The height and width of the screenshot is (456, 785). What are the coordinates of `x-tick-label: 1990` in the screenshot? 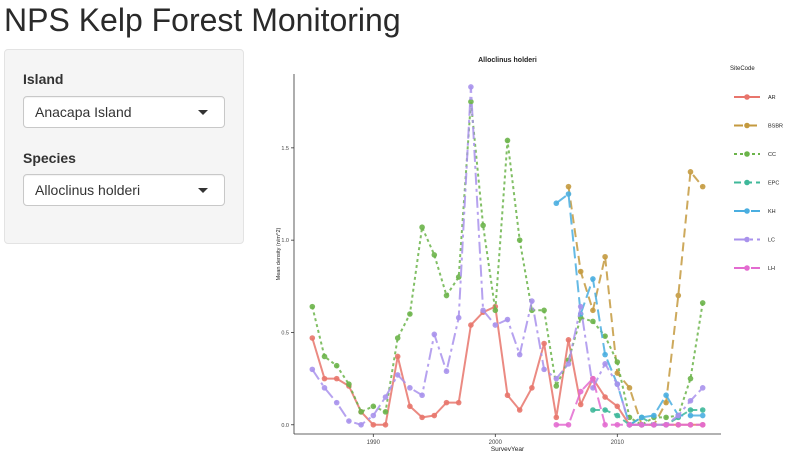 It's located at (374, 443).